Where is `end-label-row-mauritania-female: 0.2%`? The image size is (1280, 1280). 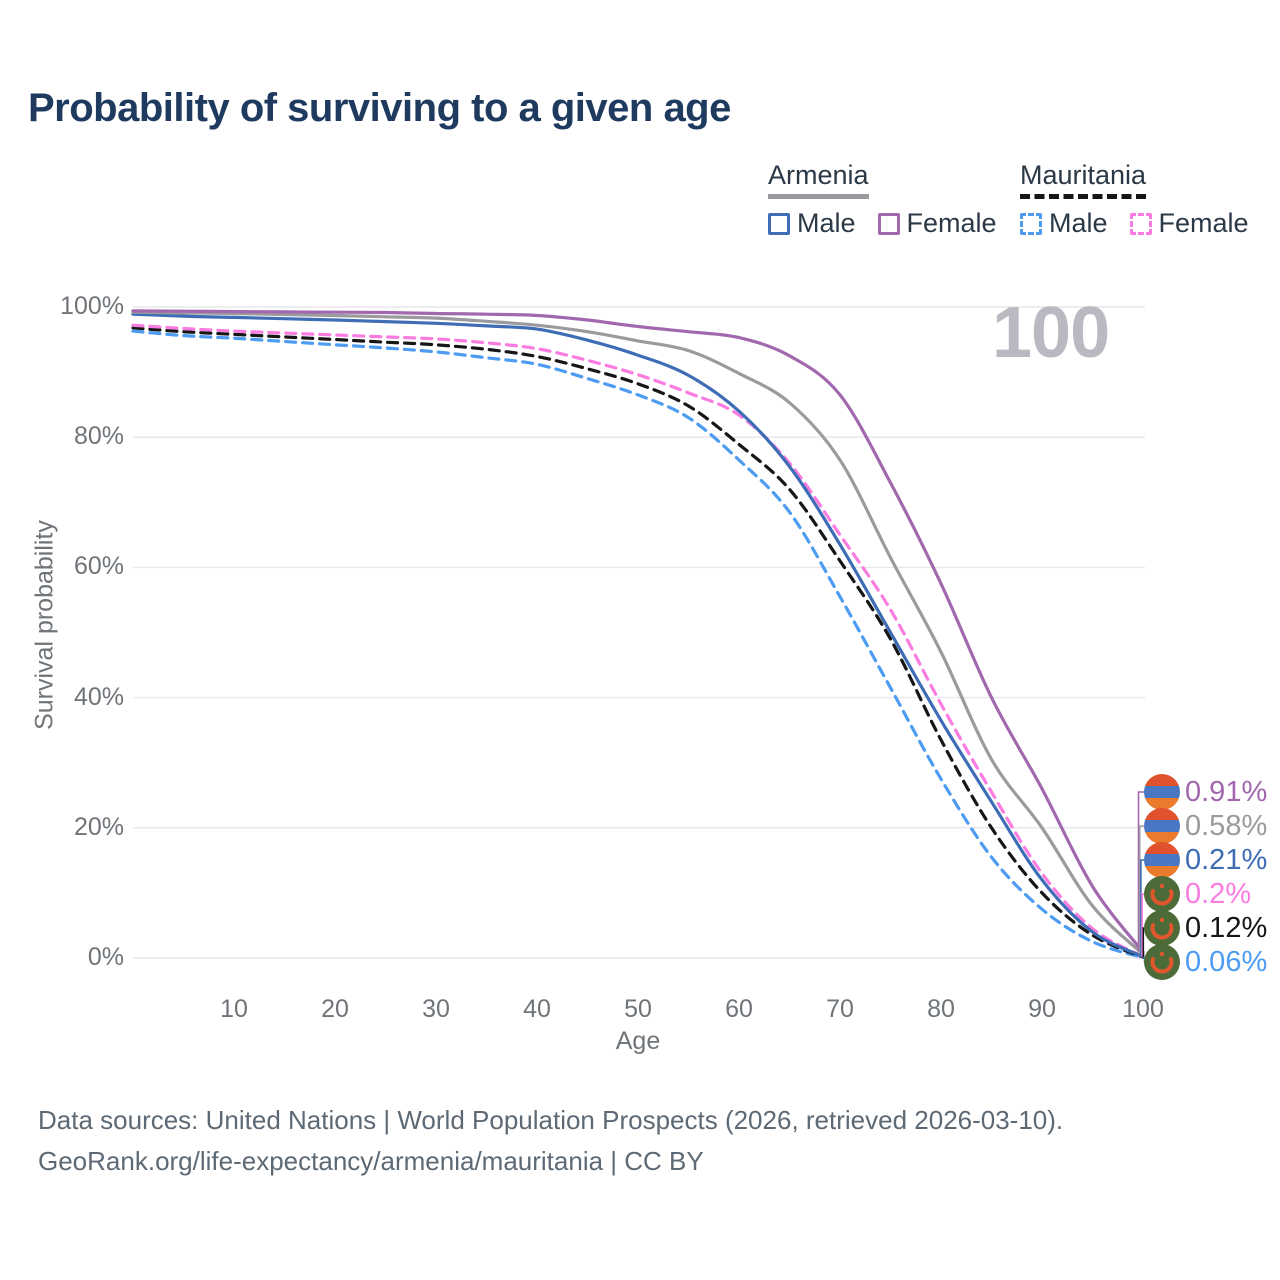
end-label-row-mauritania-female: 0.2% is located at coordinates (1197, 894).